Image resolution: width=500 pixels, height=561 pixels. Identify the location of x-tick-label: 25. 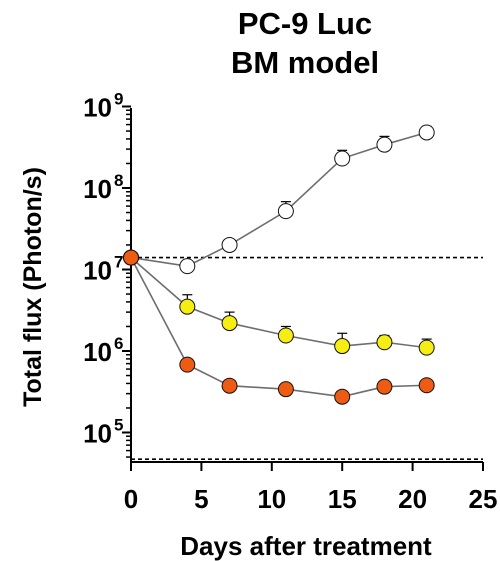
(483, 499).